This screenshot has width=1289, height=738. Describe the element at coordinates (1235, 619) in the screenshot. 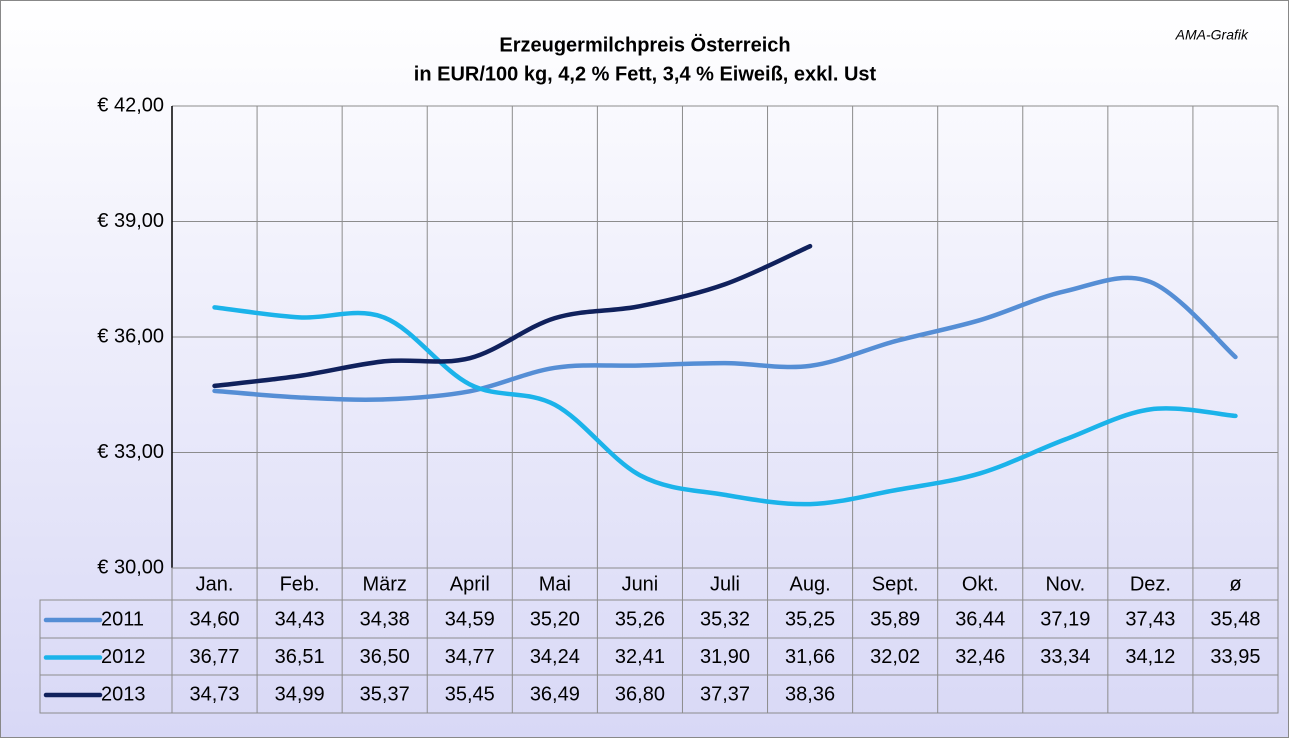

I see `table-value: 35,48` at that location.